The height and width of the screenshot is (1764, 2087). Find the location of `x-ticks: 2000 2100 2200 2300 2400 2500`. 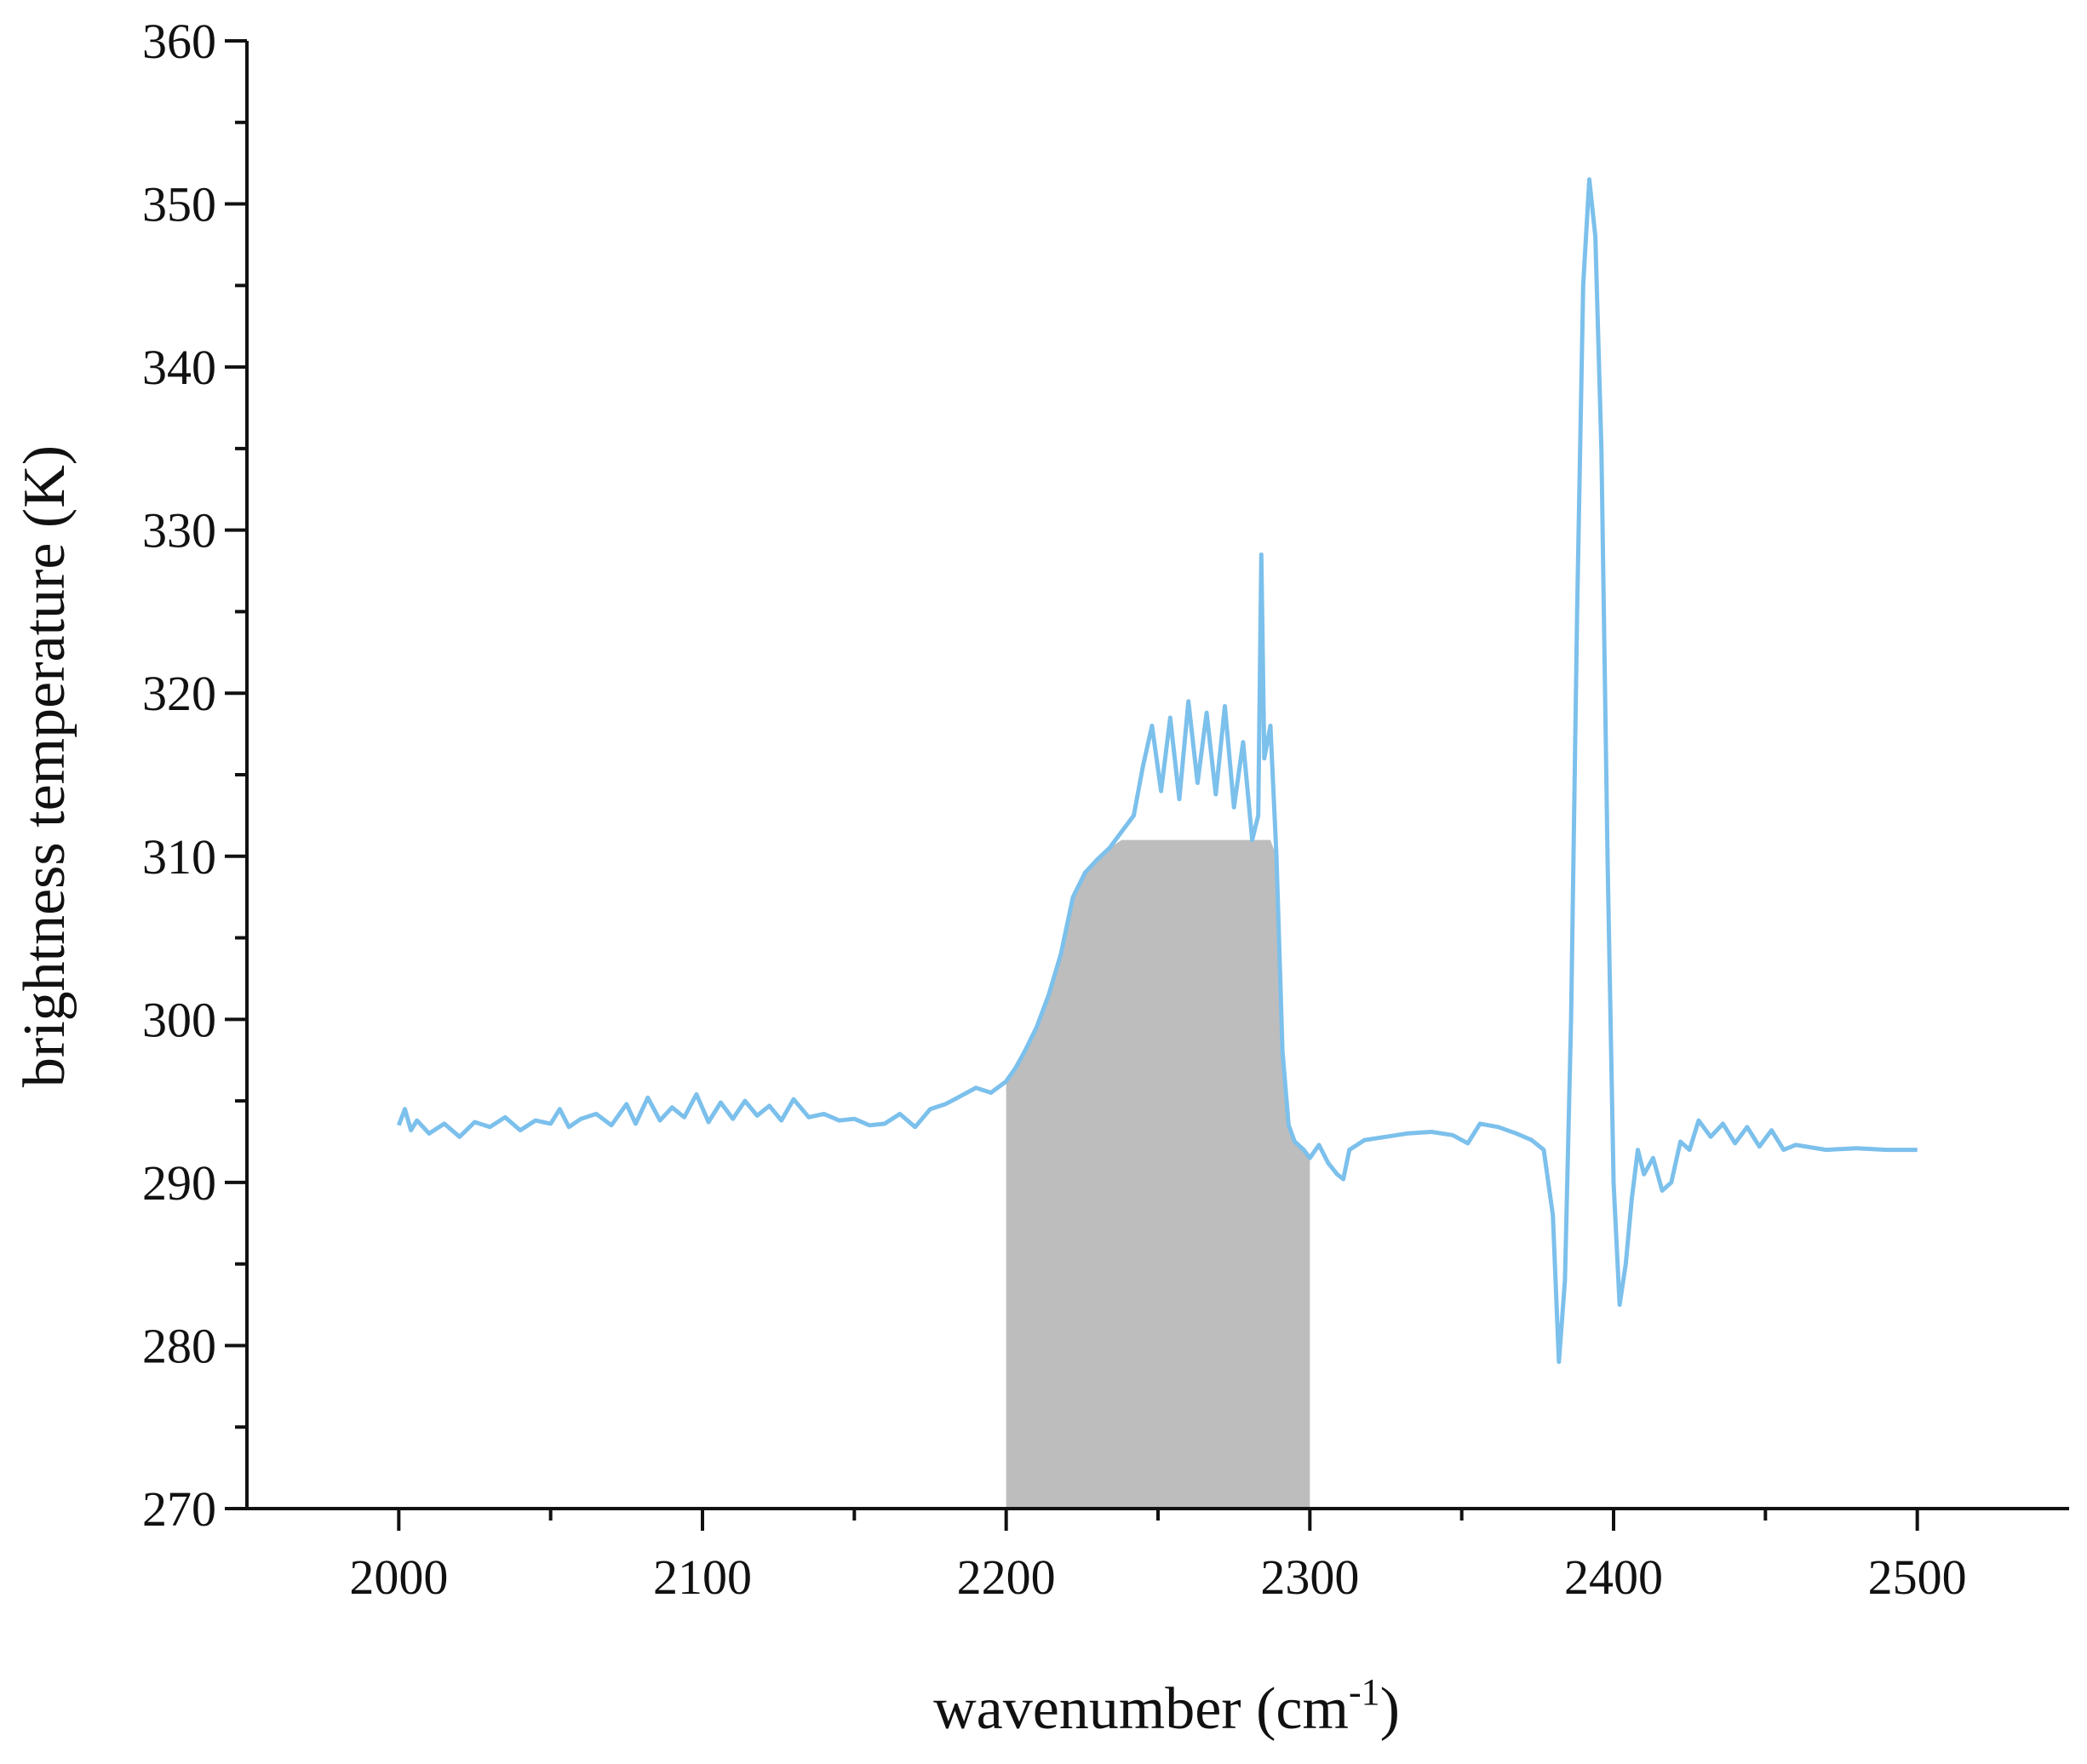

x-ticks: 2000 2100 2200 2300 2400 2500 is located at coordinates (1158, 1557).